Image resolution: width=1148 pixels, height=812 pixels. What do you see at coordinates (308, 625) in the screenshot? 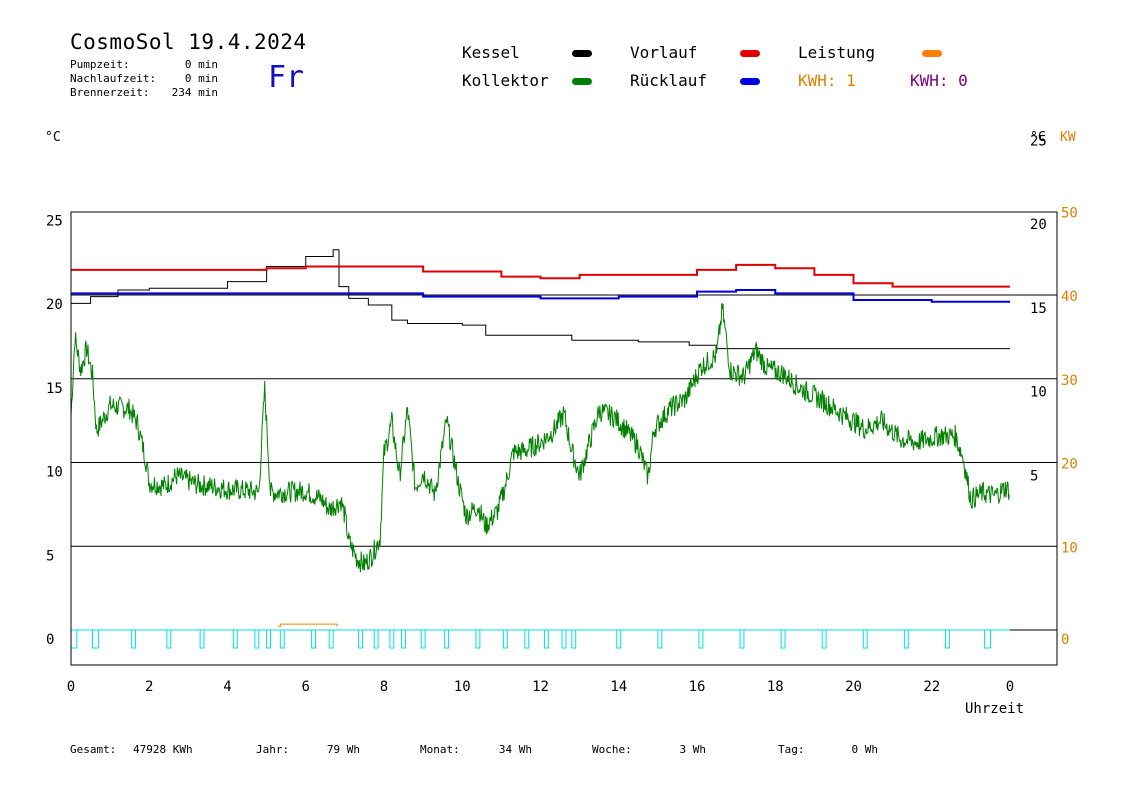
I see `series-leistung` at bounding box center [308, 625].